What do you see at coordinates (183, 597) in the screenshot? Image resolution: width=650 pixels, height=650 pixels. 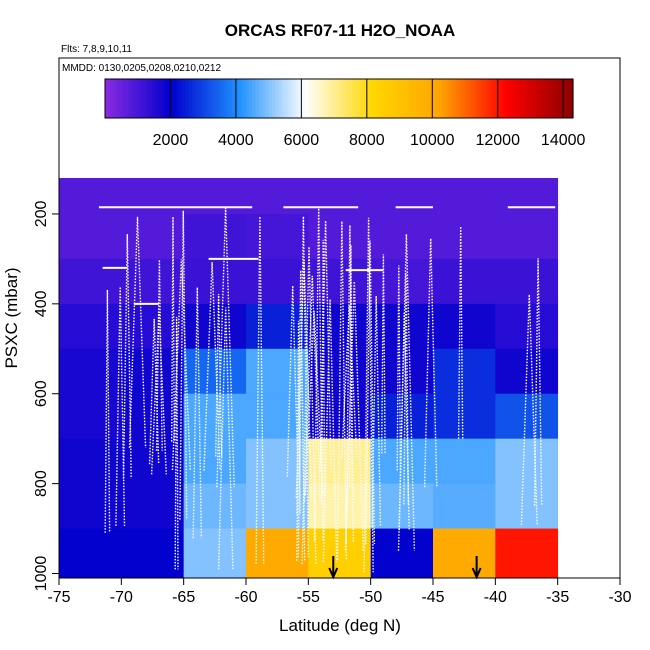 I see `x-tick-label: -65` at bounding box center [183, 597].